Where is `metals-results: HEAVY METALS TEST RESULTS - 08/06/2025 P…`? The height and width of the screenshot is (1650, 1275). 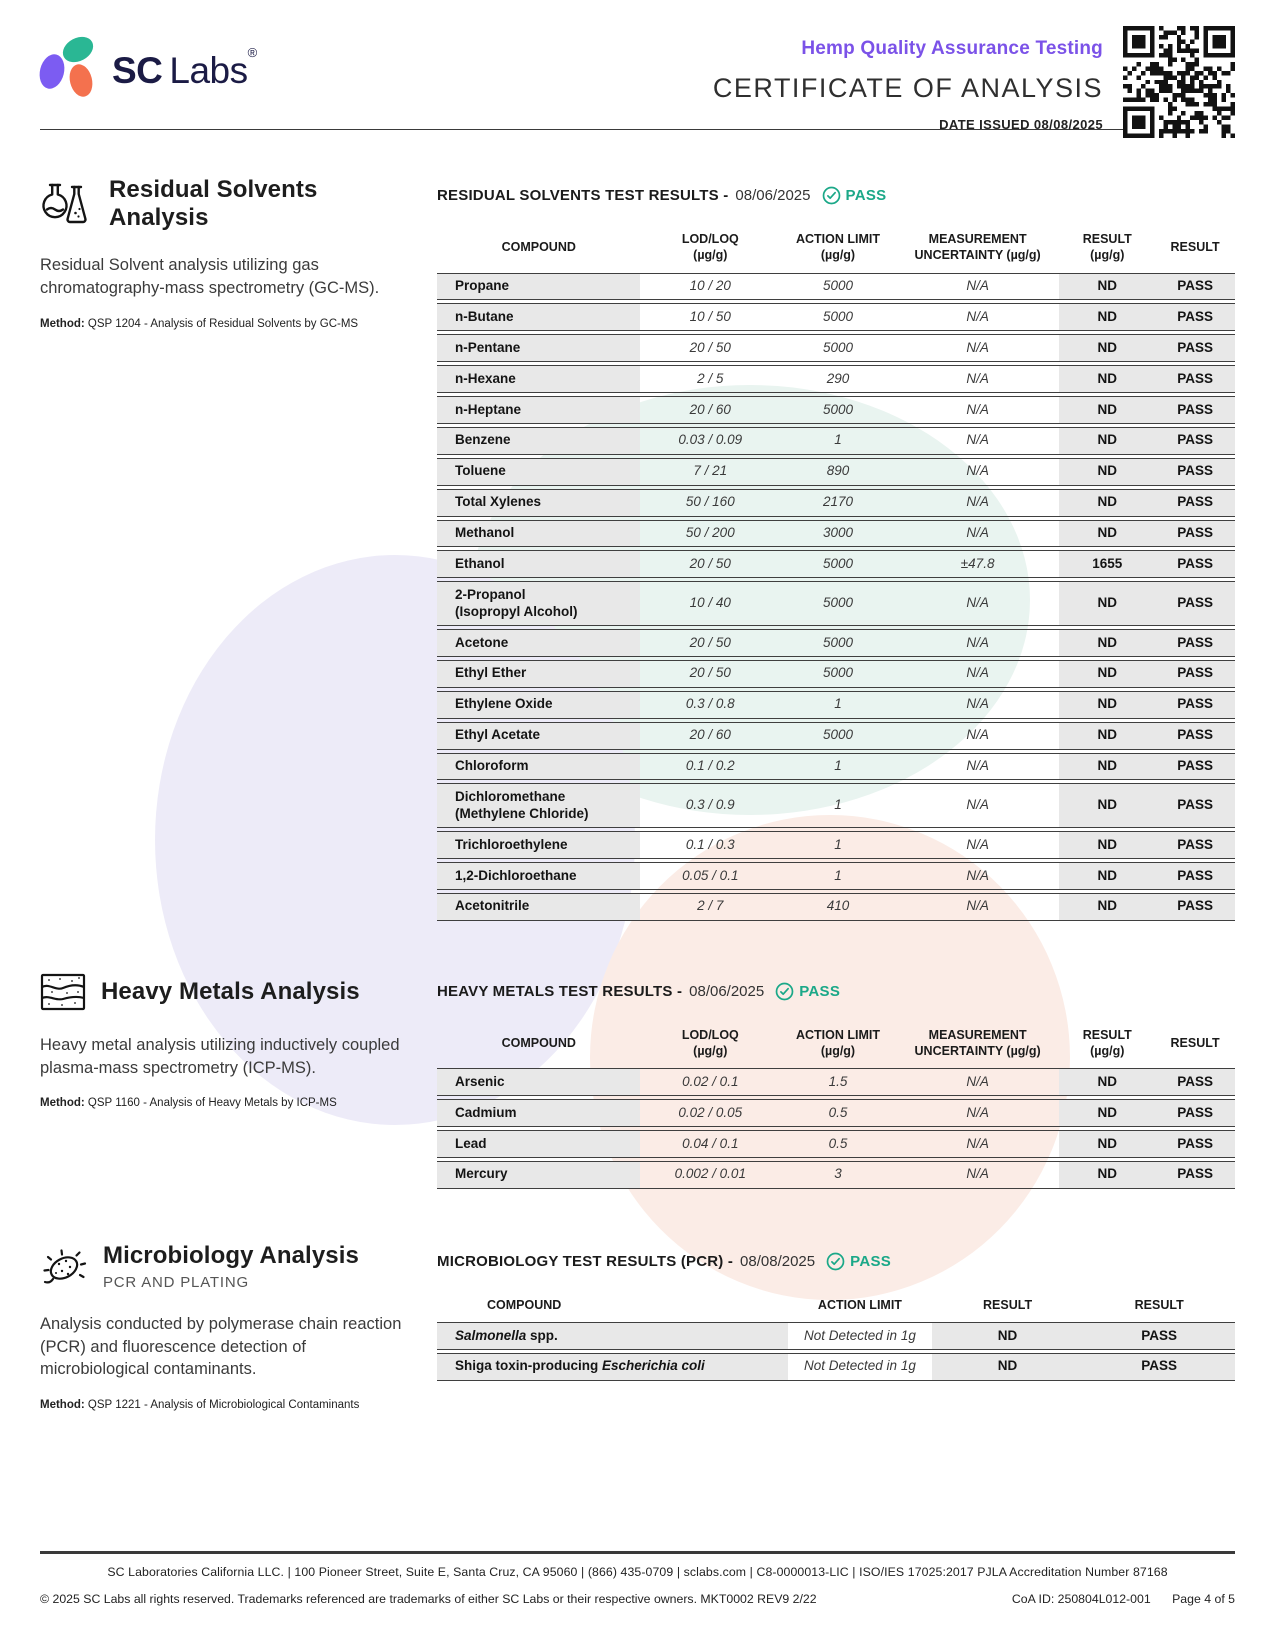
metals-results: HEAVY METALS TEST RESULTS - 08/06/2025 P… is located at coordinates (836, 1082).